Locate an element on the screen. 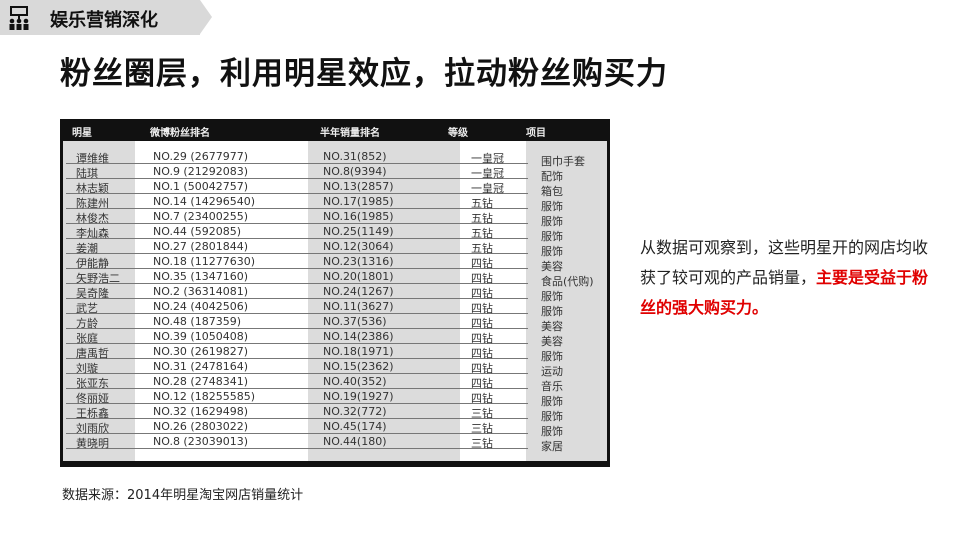  sales-rank: NO.19(1927) is located at coordinates (358, 396).